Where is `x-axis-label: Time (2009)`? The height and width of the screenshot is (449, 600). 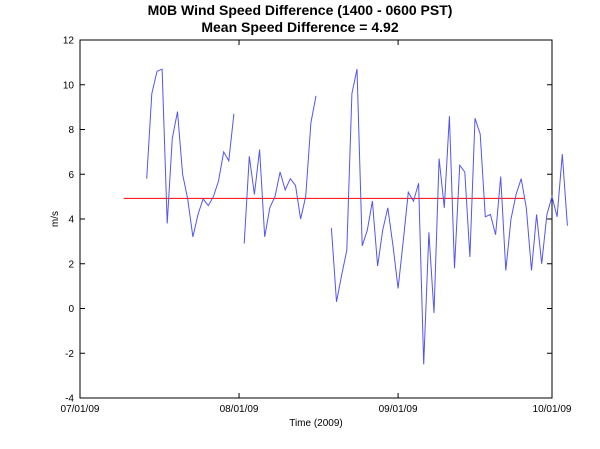 x-axis-label: Time (2009) is located at coordinates (316, 423).